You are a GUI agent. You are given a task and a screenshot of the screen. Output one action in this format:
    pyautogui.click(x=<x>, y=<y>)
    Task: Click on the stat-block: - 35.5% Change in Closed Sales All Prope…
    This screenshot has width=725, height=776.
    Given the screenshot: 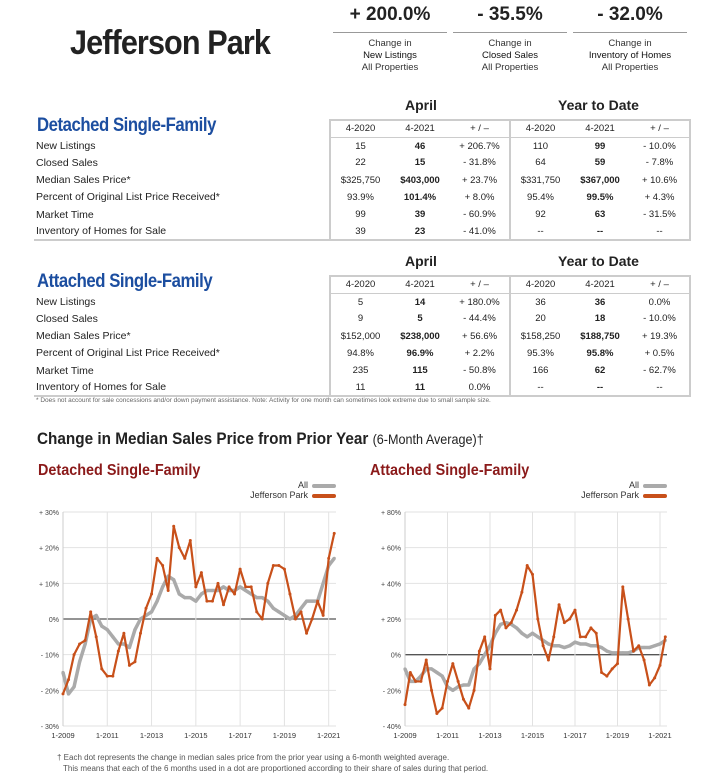 What is the action you would take?
    pyautogui.click(x=510, y=39)
    